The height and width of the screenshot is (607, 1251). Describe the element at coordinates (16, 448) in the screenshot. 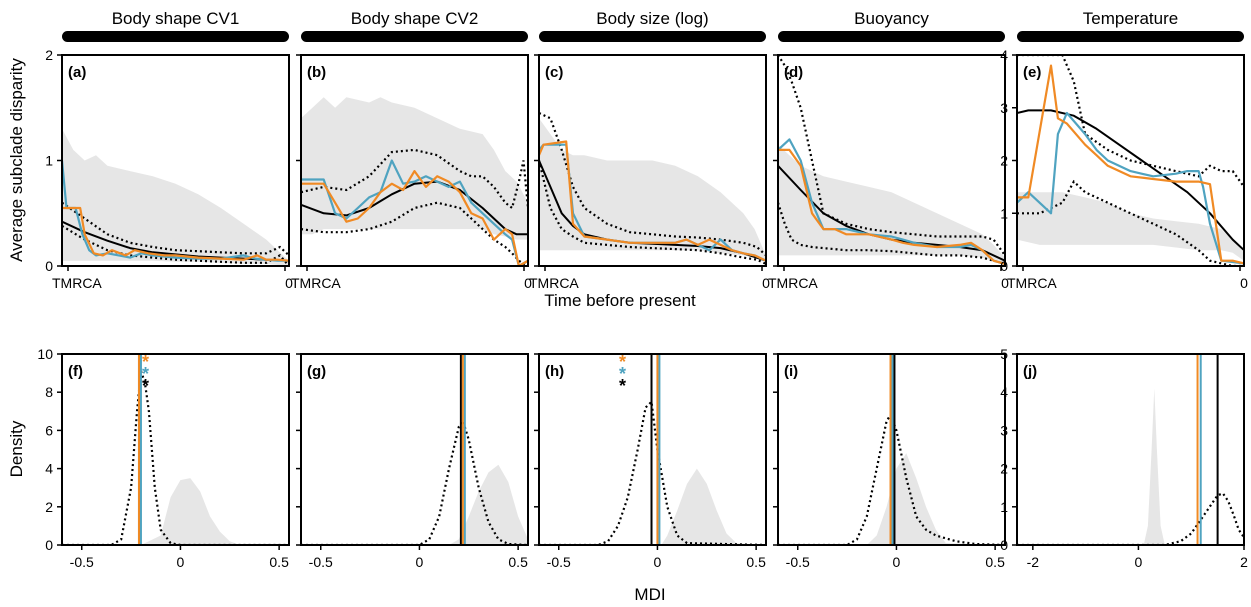

I see `ylabel-bottom: Density` at that location.